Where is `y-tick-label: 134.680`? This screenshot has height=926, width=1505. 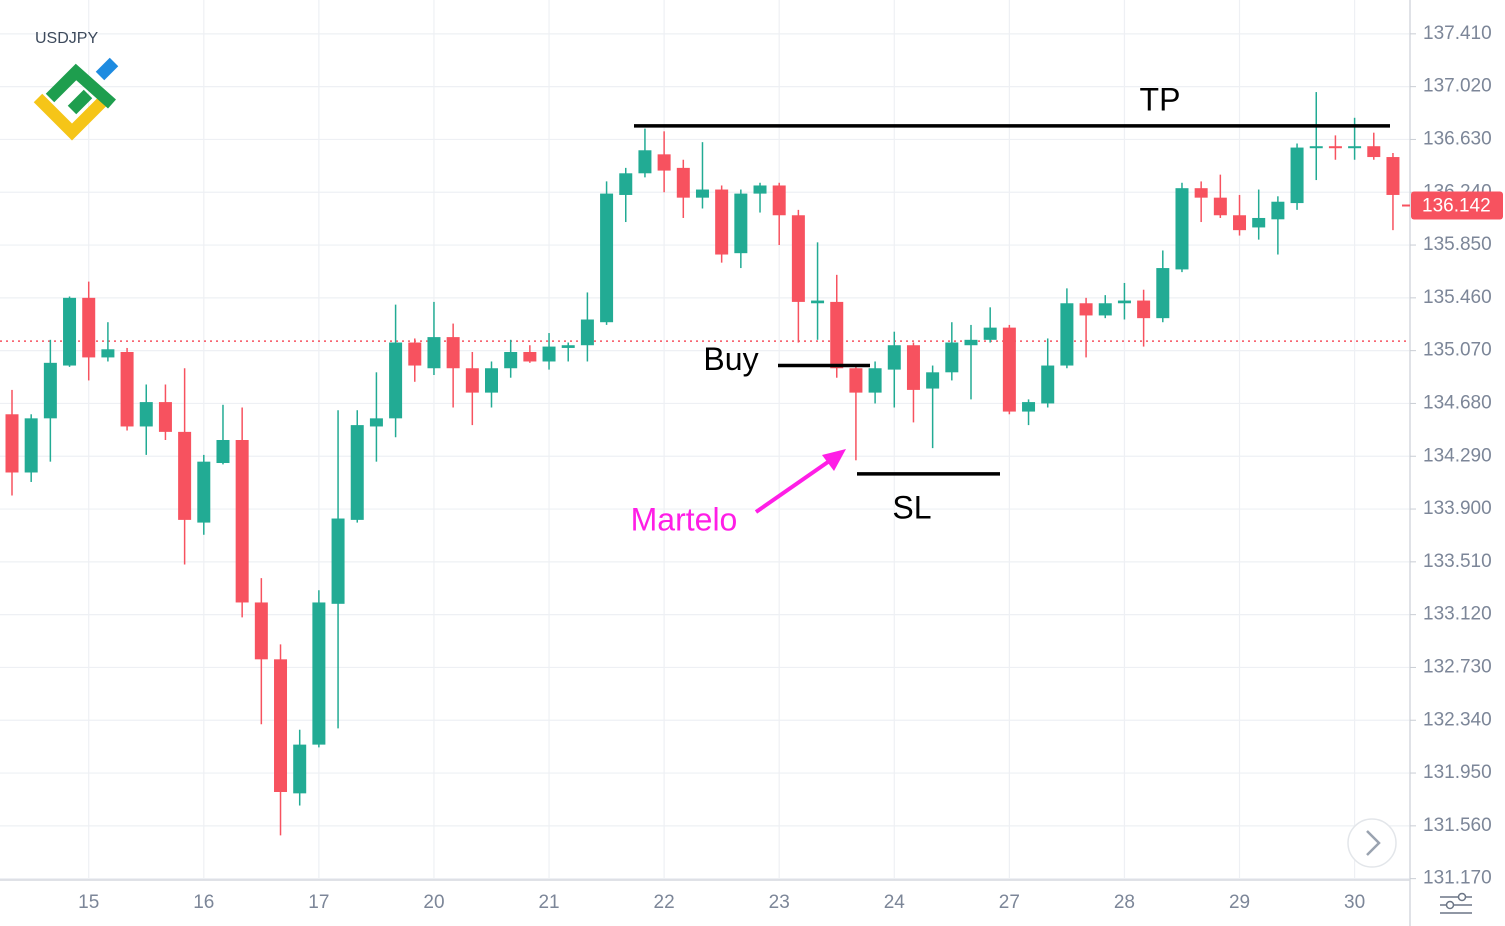
y-tick-label: 134.680 is located at coordinates (1457, 402).